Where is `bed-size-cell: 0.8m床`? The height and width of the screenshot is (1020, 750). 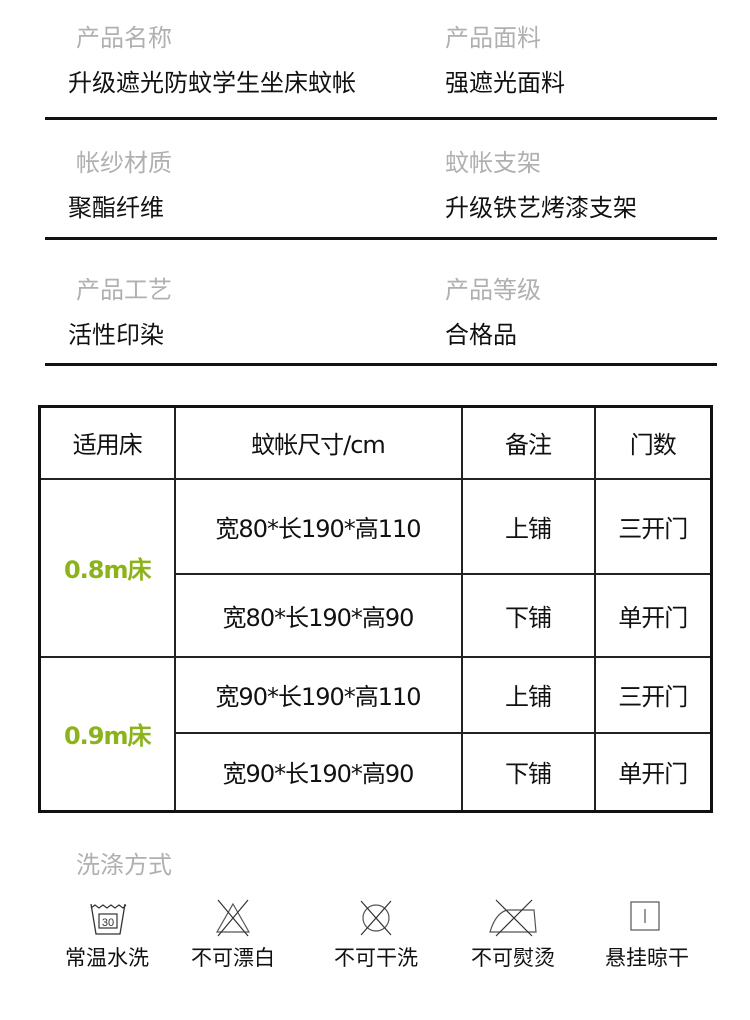 bed-size-cell: 0.8m床 is located at coordinates (107, 567).